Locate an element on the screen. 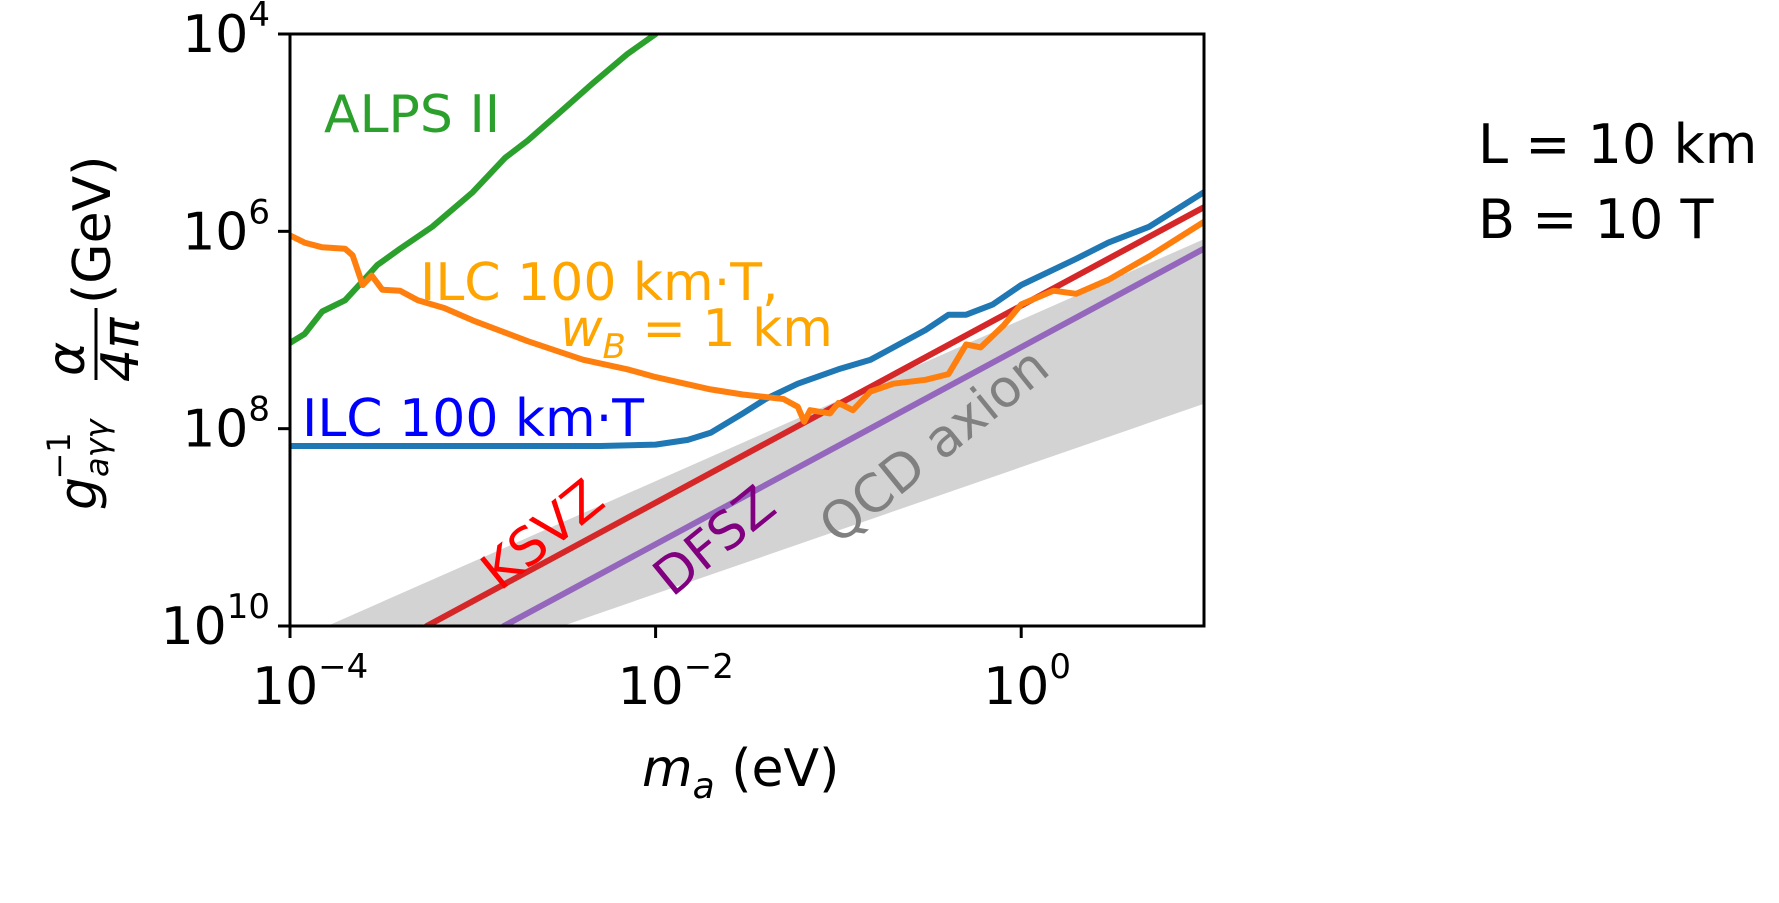  y-tick-exp: 6 is located at coordinates (259, 212).